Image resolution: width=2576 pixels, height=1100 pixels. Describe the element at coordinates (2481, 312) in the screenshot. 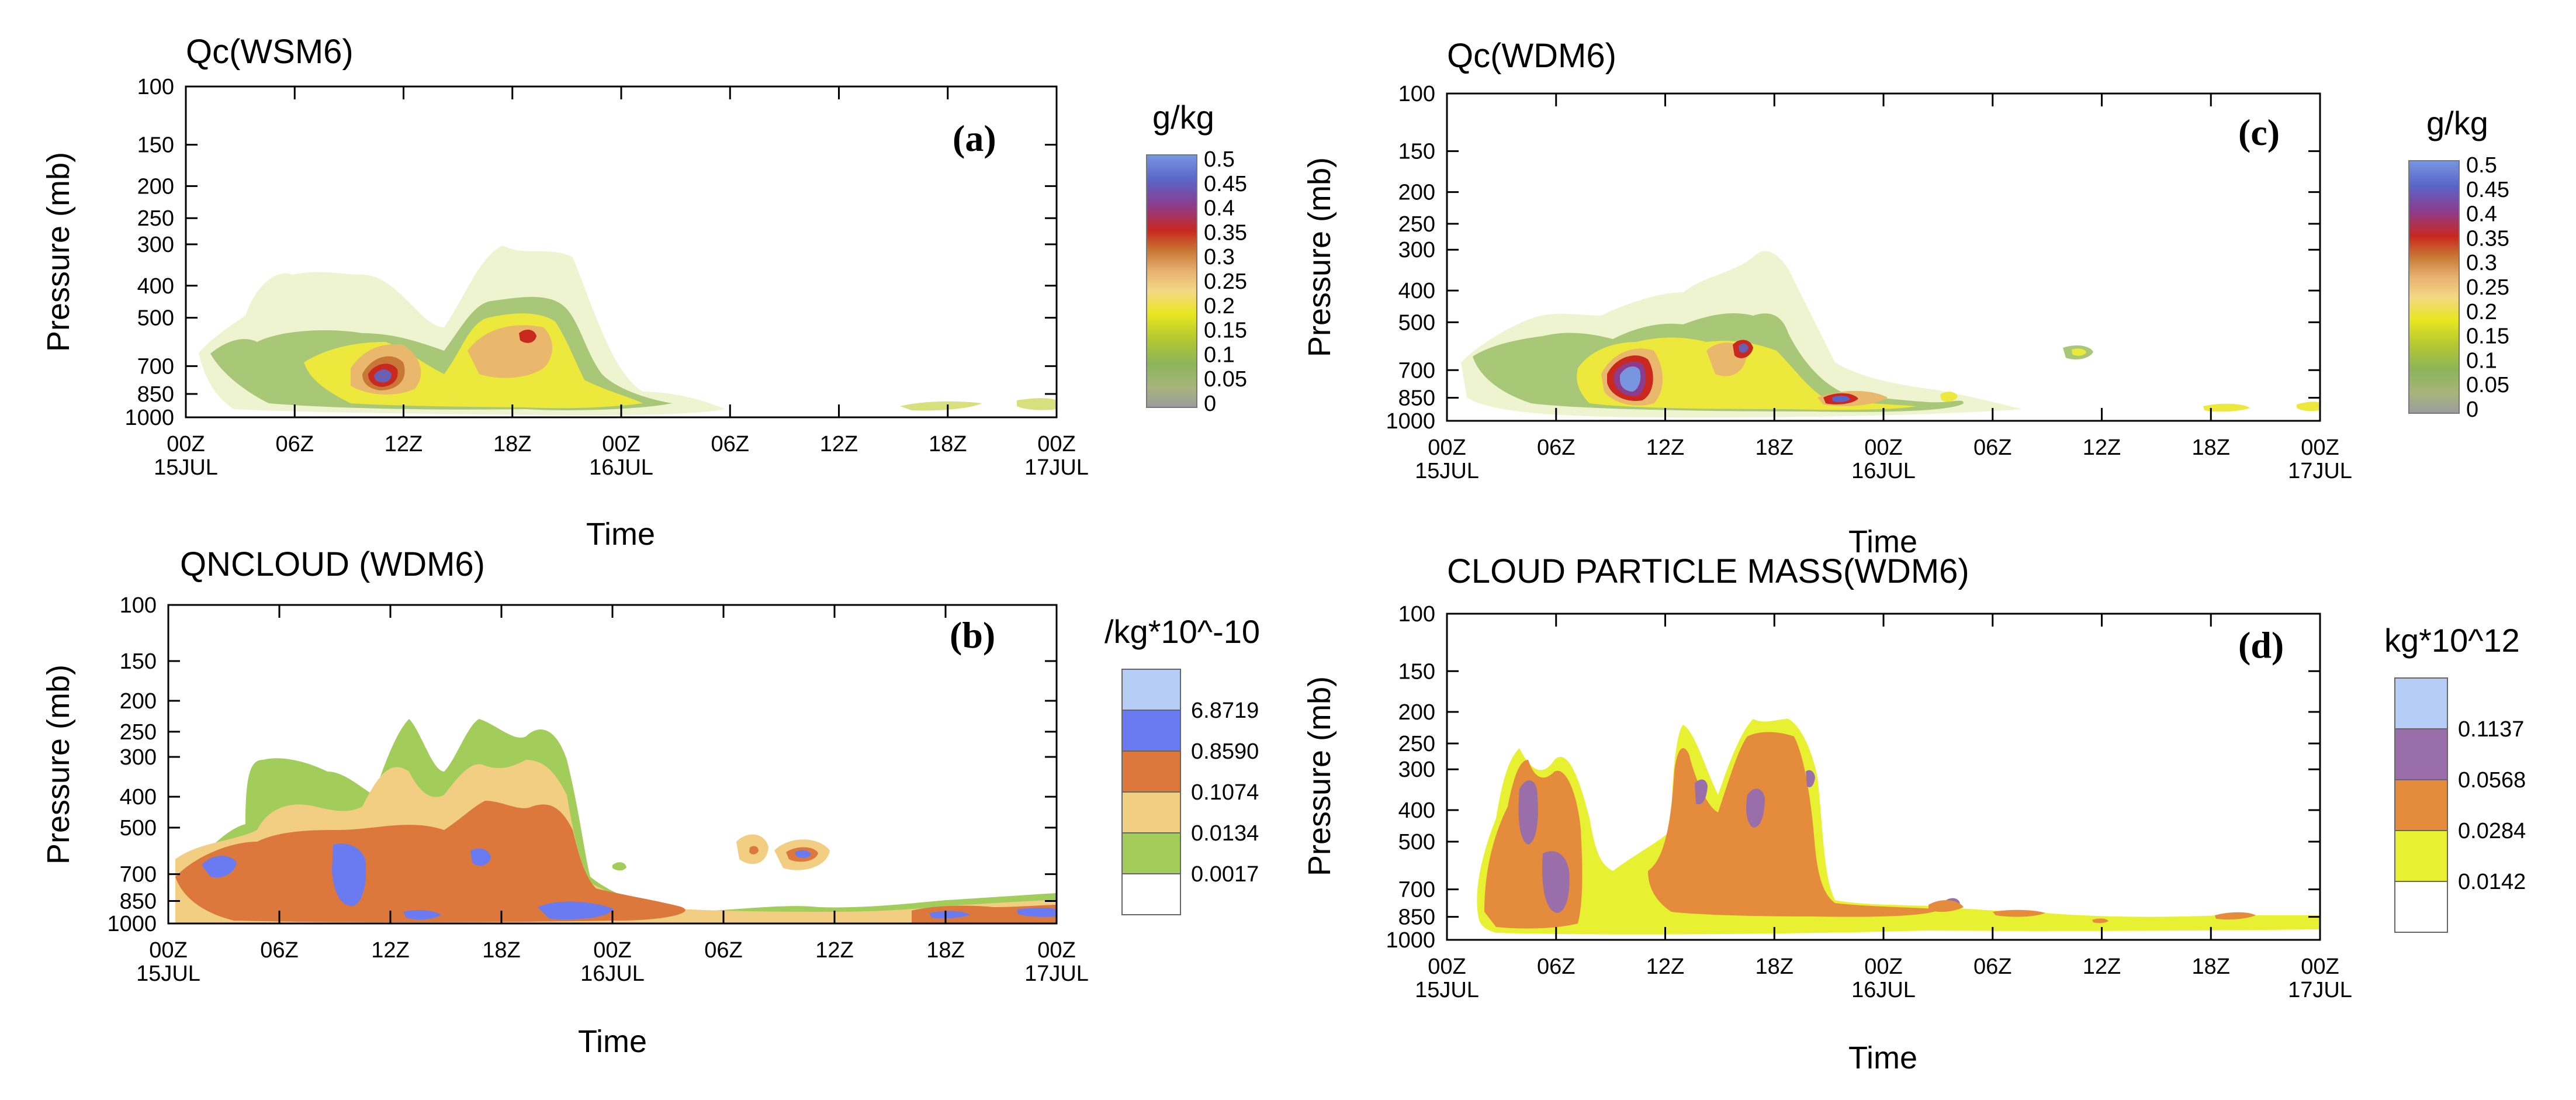

I see `colorbar-c-label: 0.2` at that location.